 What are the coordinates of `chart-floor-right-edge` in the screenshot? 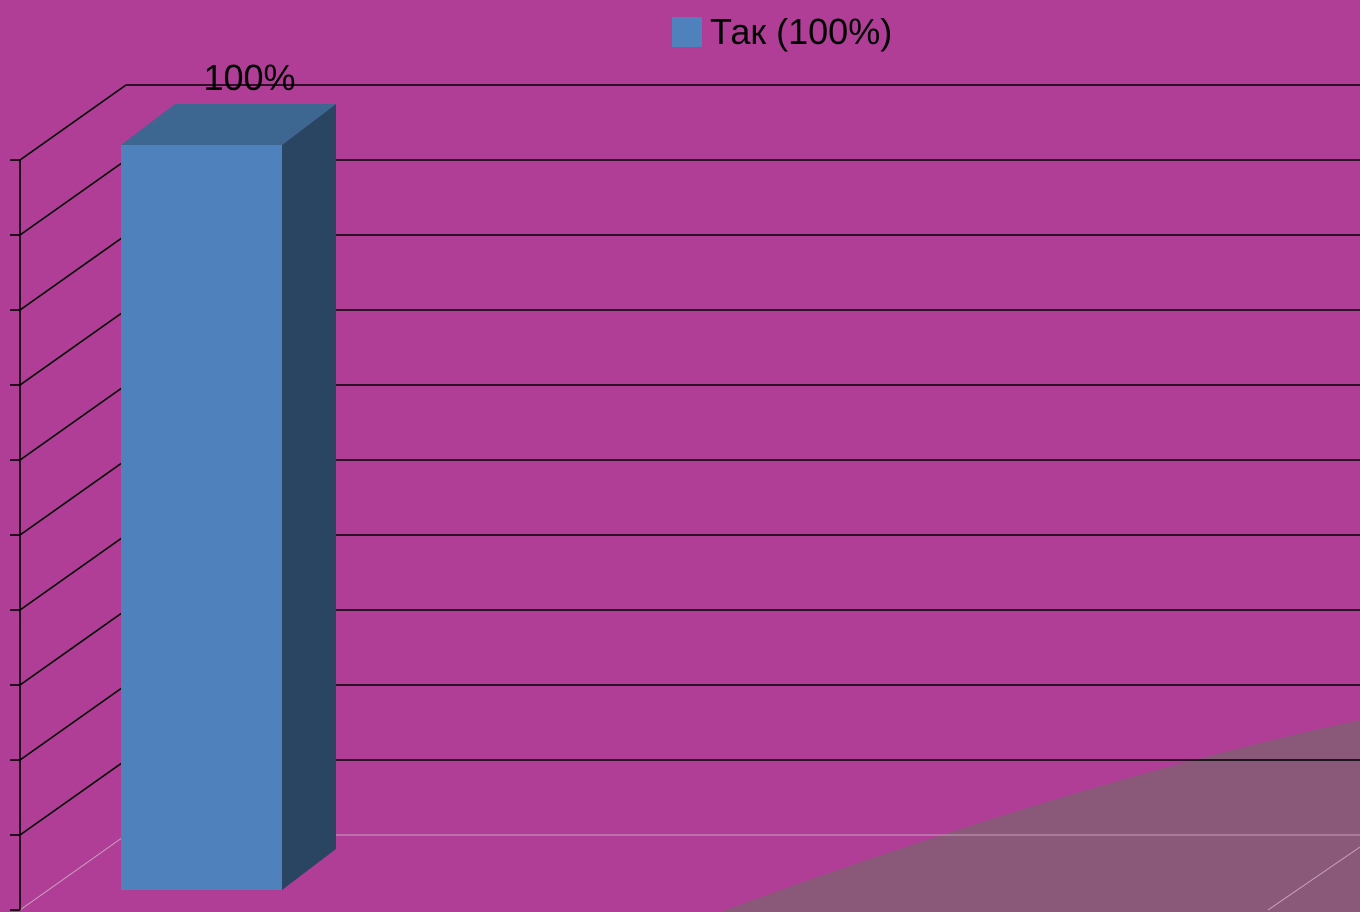 It's located at (1313, 878).